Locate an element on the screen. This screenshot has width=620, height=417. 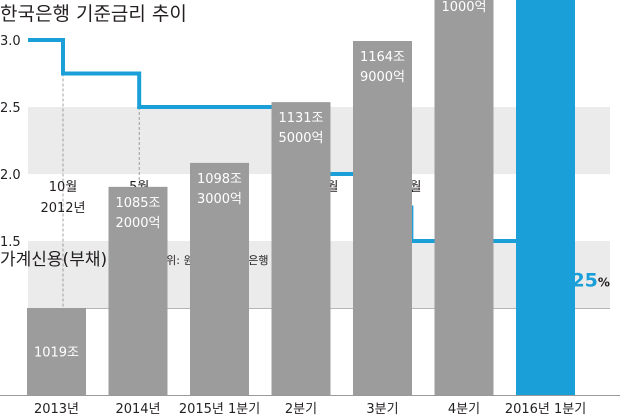
rate-chart-title: 한국은행 기준금리 추이 is located at coordinates (93, 14).